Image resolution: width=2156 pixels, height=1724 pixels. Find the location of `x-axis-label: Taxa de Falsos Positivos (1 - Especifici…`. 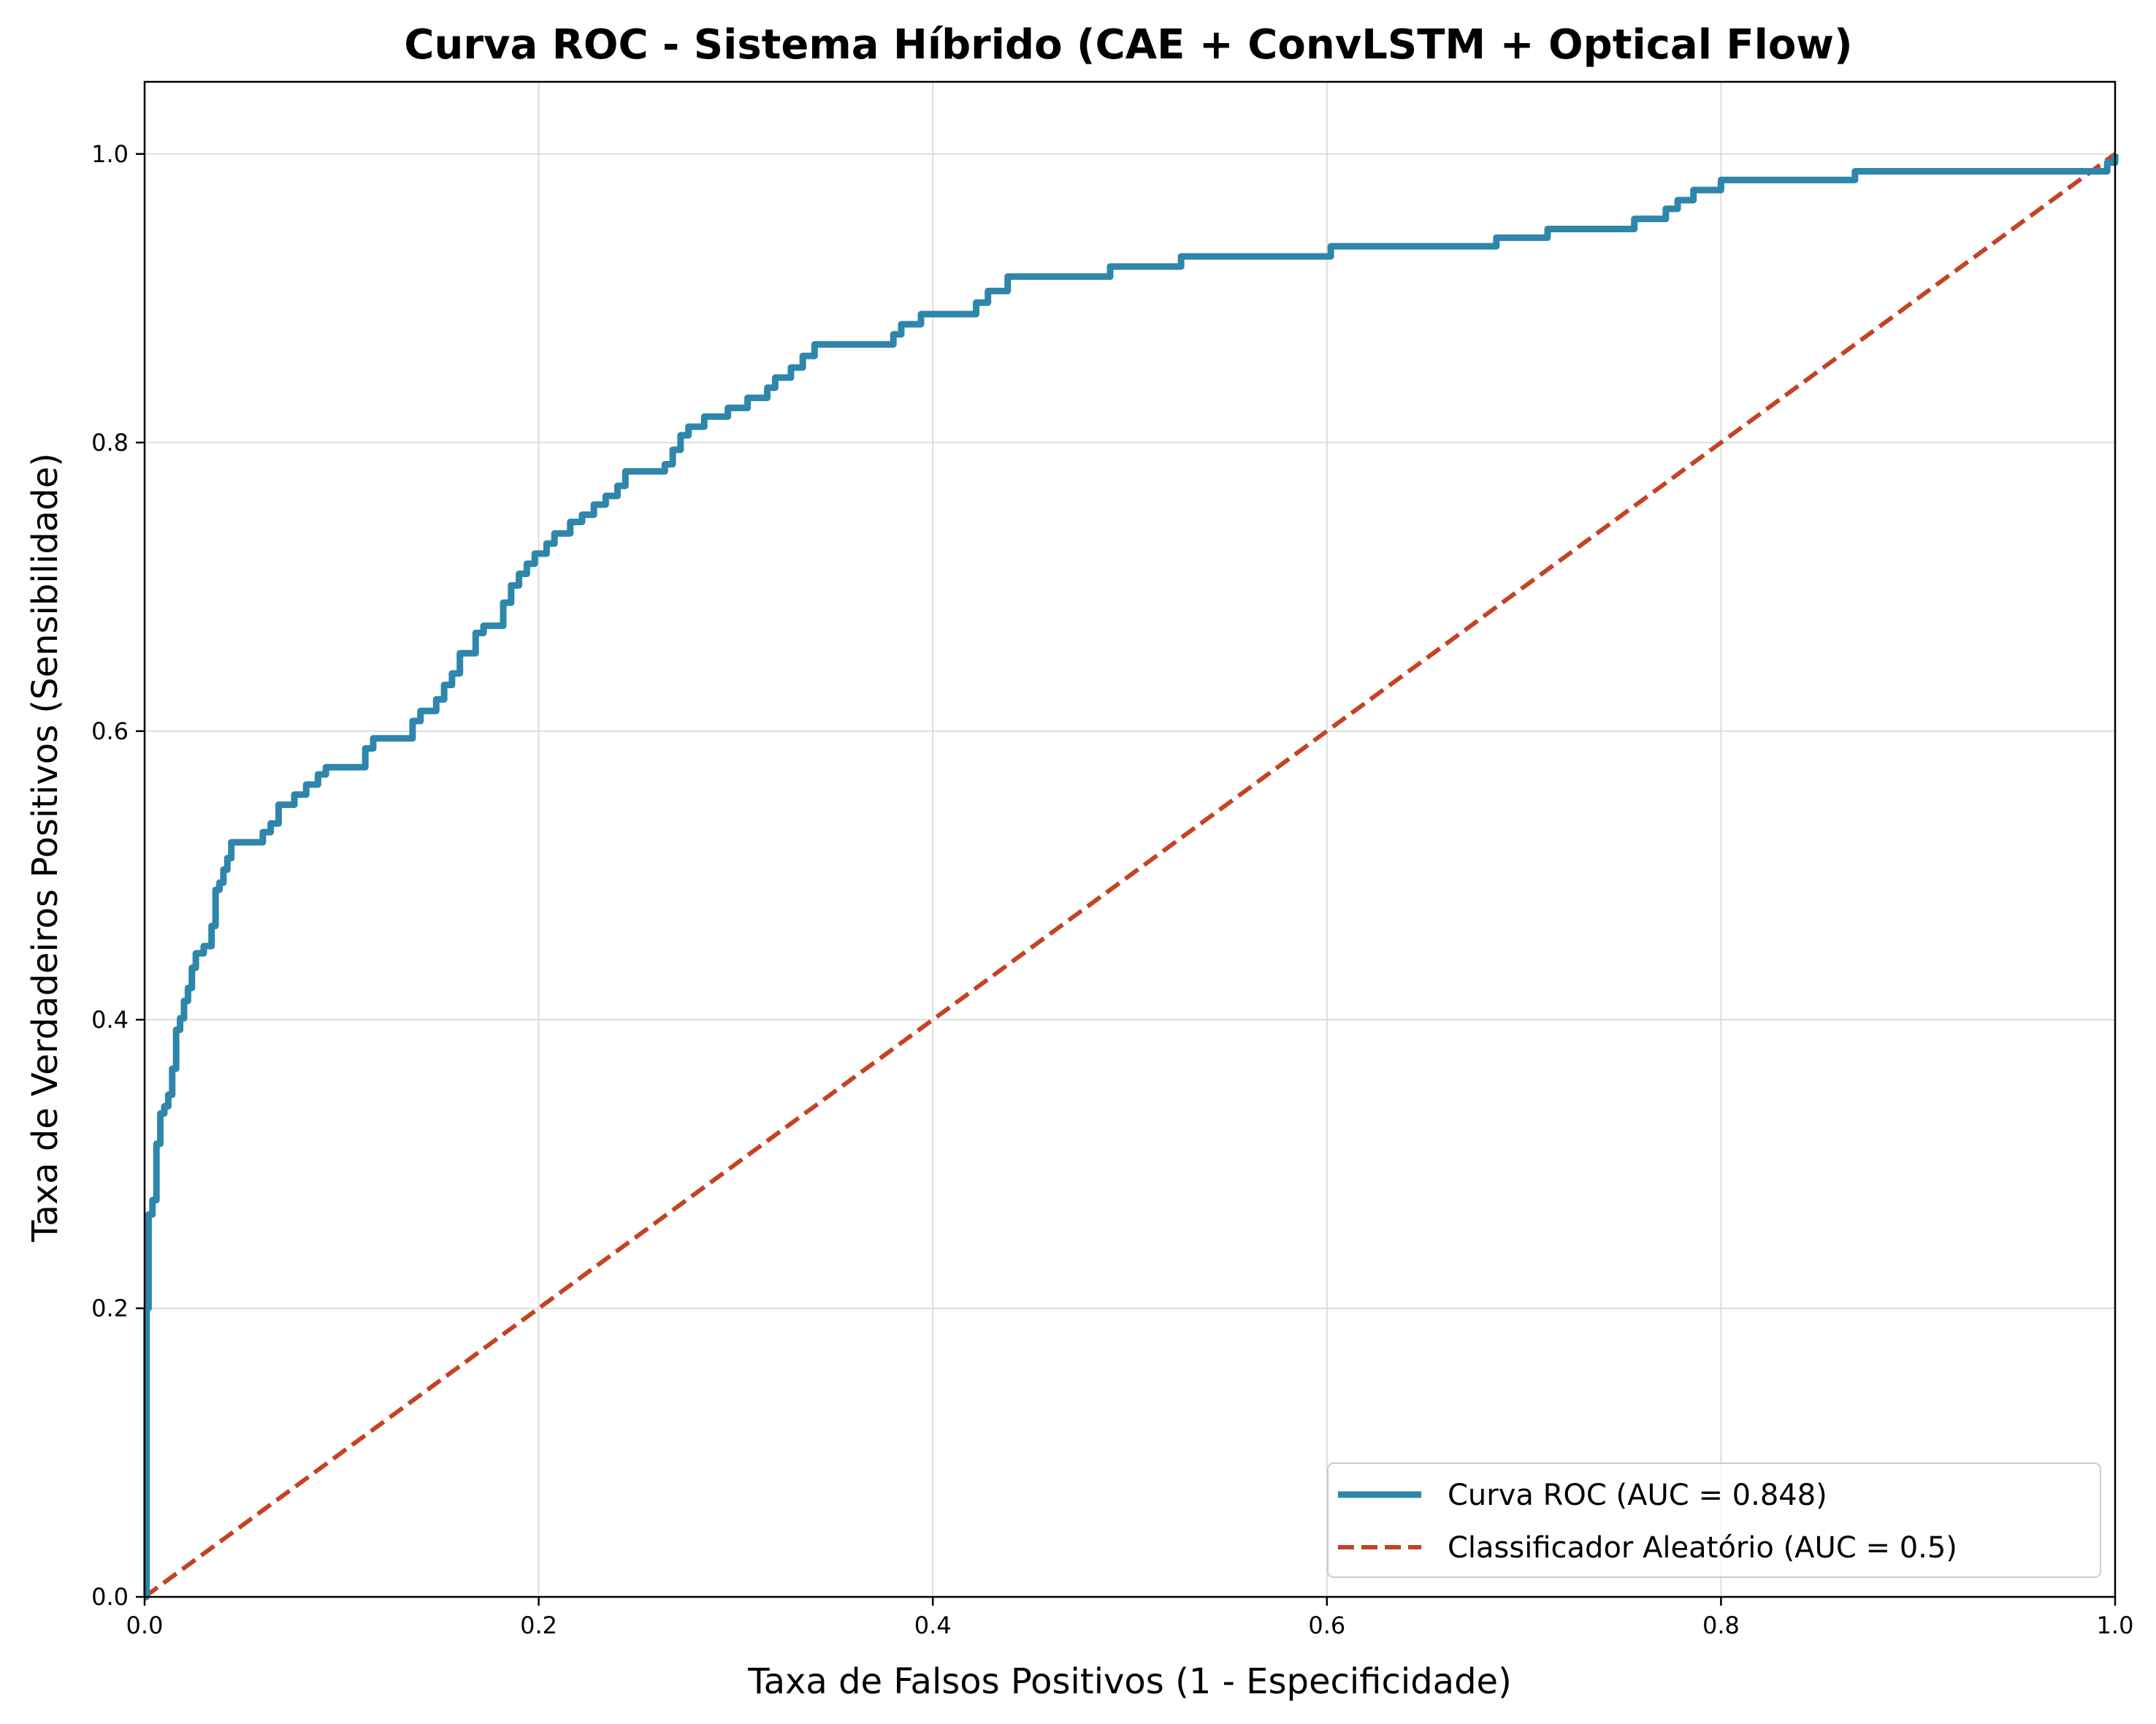

x-axis-label: Taxa de Falsos Positivos (1 - Especifici… is located at coordinates (1130, 1682).